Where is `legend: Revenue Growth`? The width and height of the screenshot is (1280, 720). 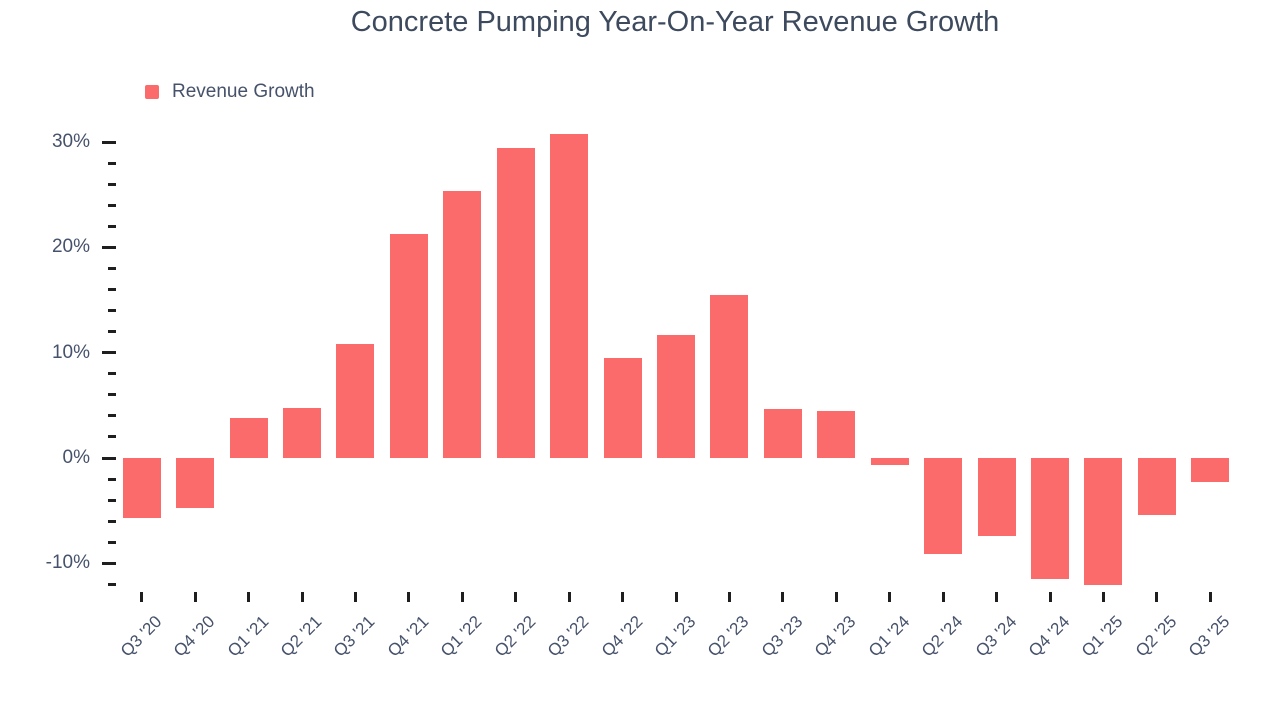
legend: Revenue Growth is located at coordinates (230, 91).